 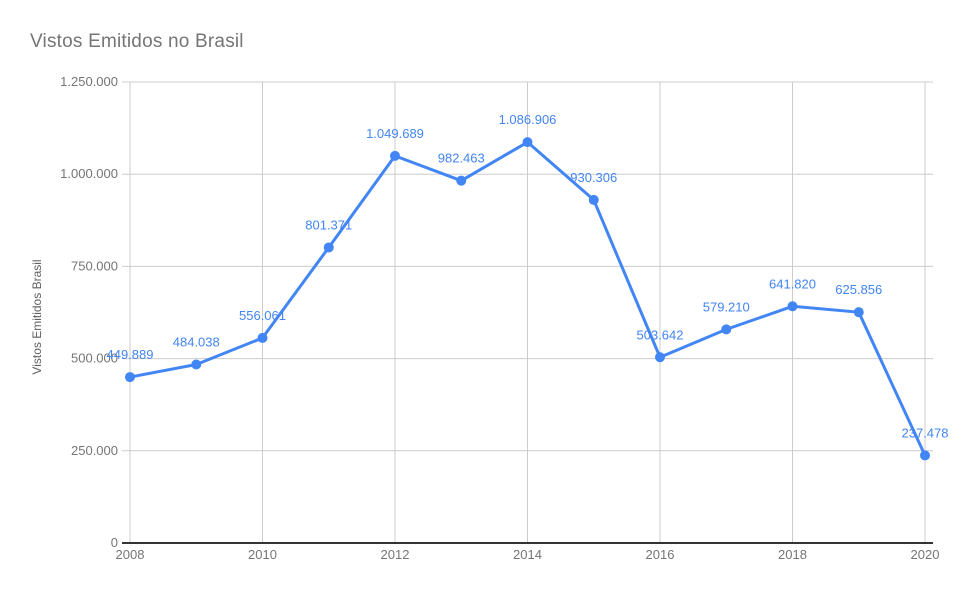 What do you see at coordinates (114, 542) in the screenshot?
I see `y-tick-label-0: 0` at bounding box center [114, 542].